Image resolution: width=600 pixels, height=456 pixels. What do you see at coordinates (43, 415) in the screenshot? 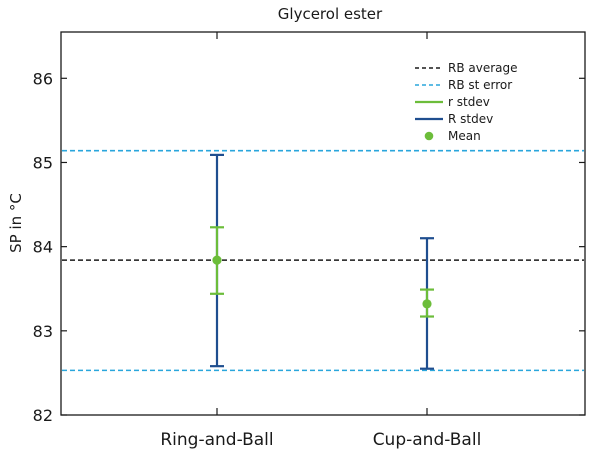
I see `y-tick-label-0: 82` at bounding box center [43, 415].